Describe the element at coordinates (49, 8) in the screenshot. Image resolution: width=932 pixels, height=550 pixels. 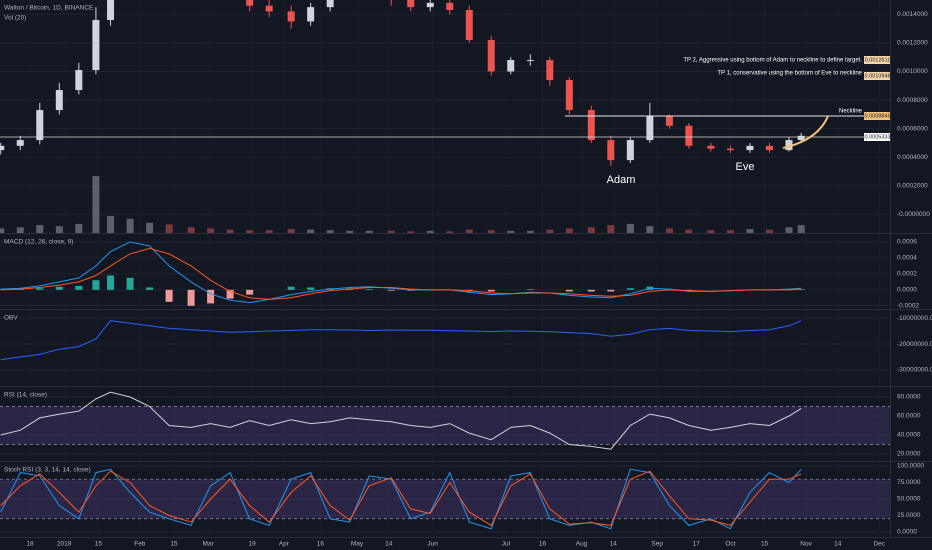
I see `panel-title: Walton / Bitcoin, 1D, BINANCE` at that location.